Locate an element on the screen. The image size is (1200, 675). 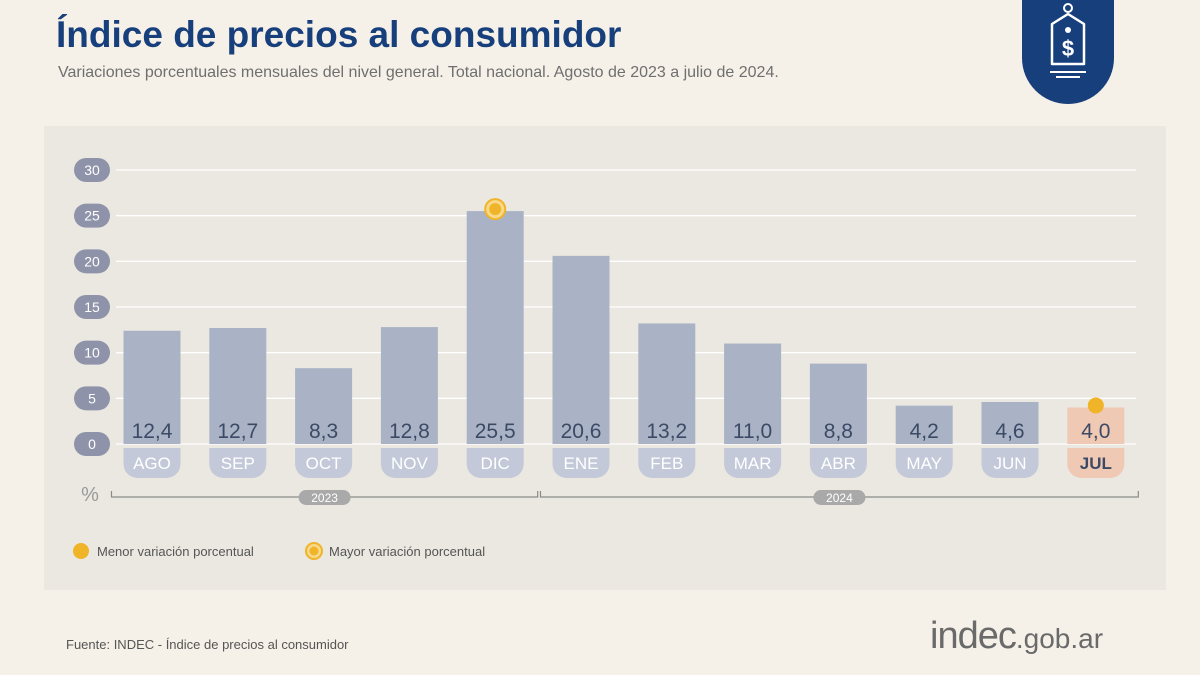
y-tick-label: 0 is located at coordinates (92, 444).